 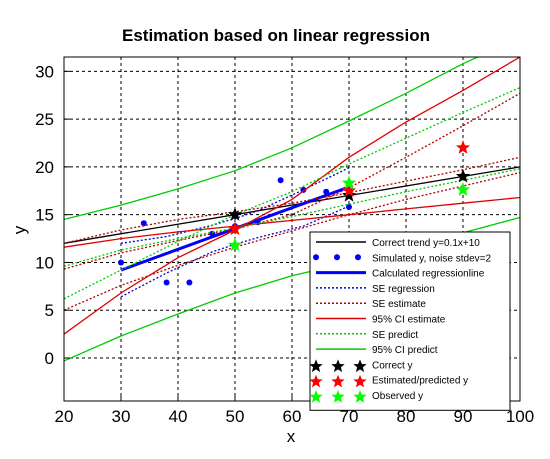 I want to click on y-tick-label: 25, so click(x=44, y=119).